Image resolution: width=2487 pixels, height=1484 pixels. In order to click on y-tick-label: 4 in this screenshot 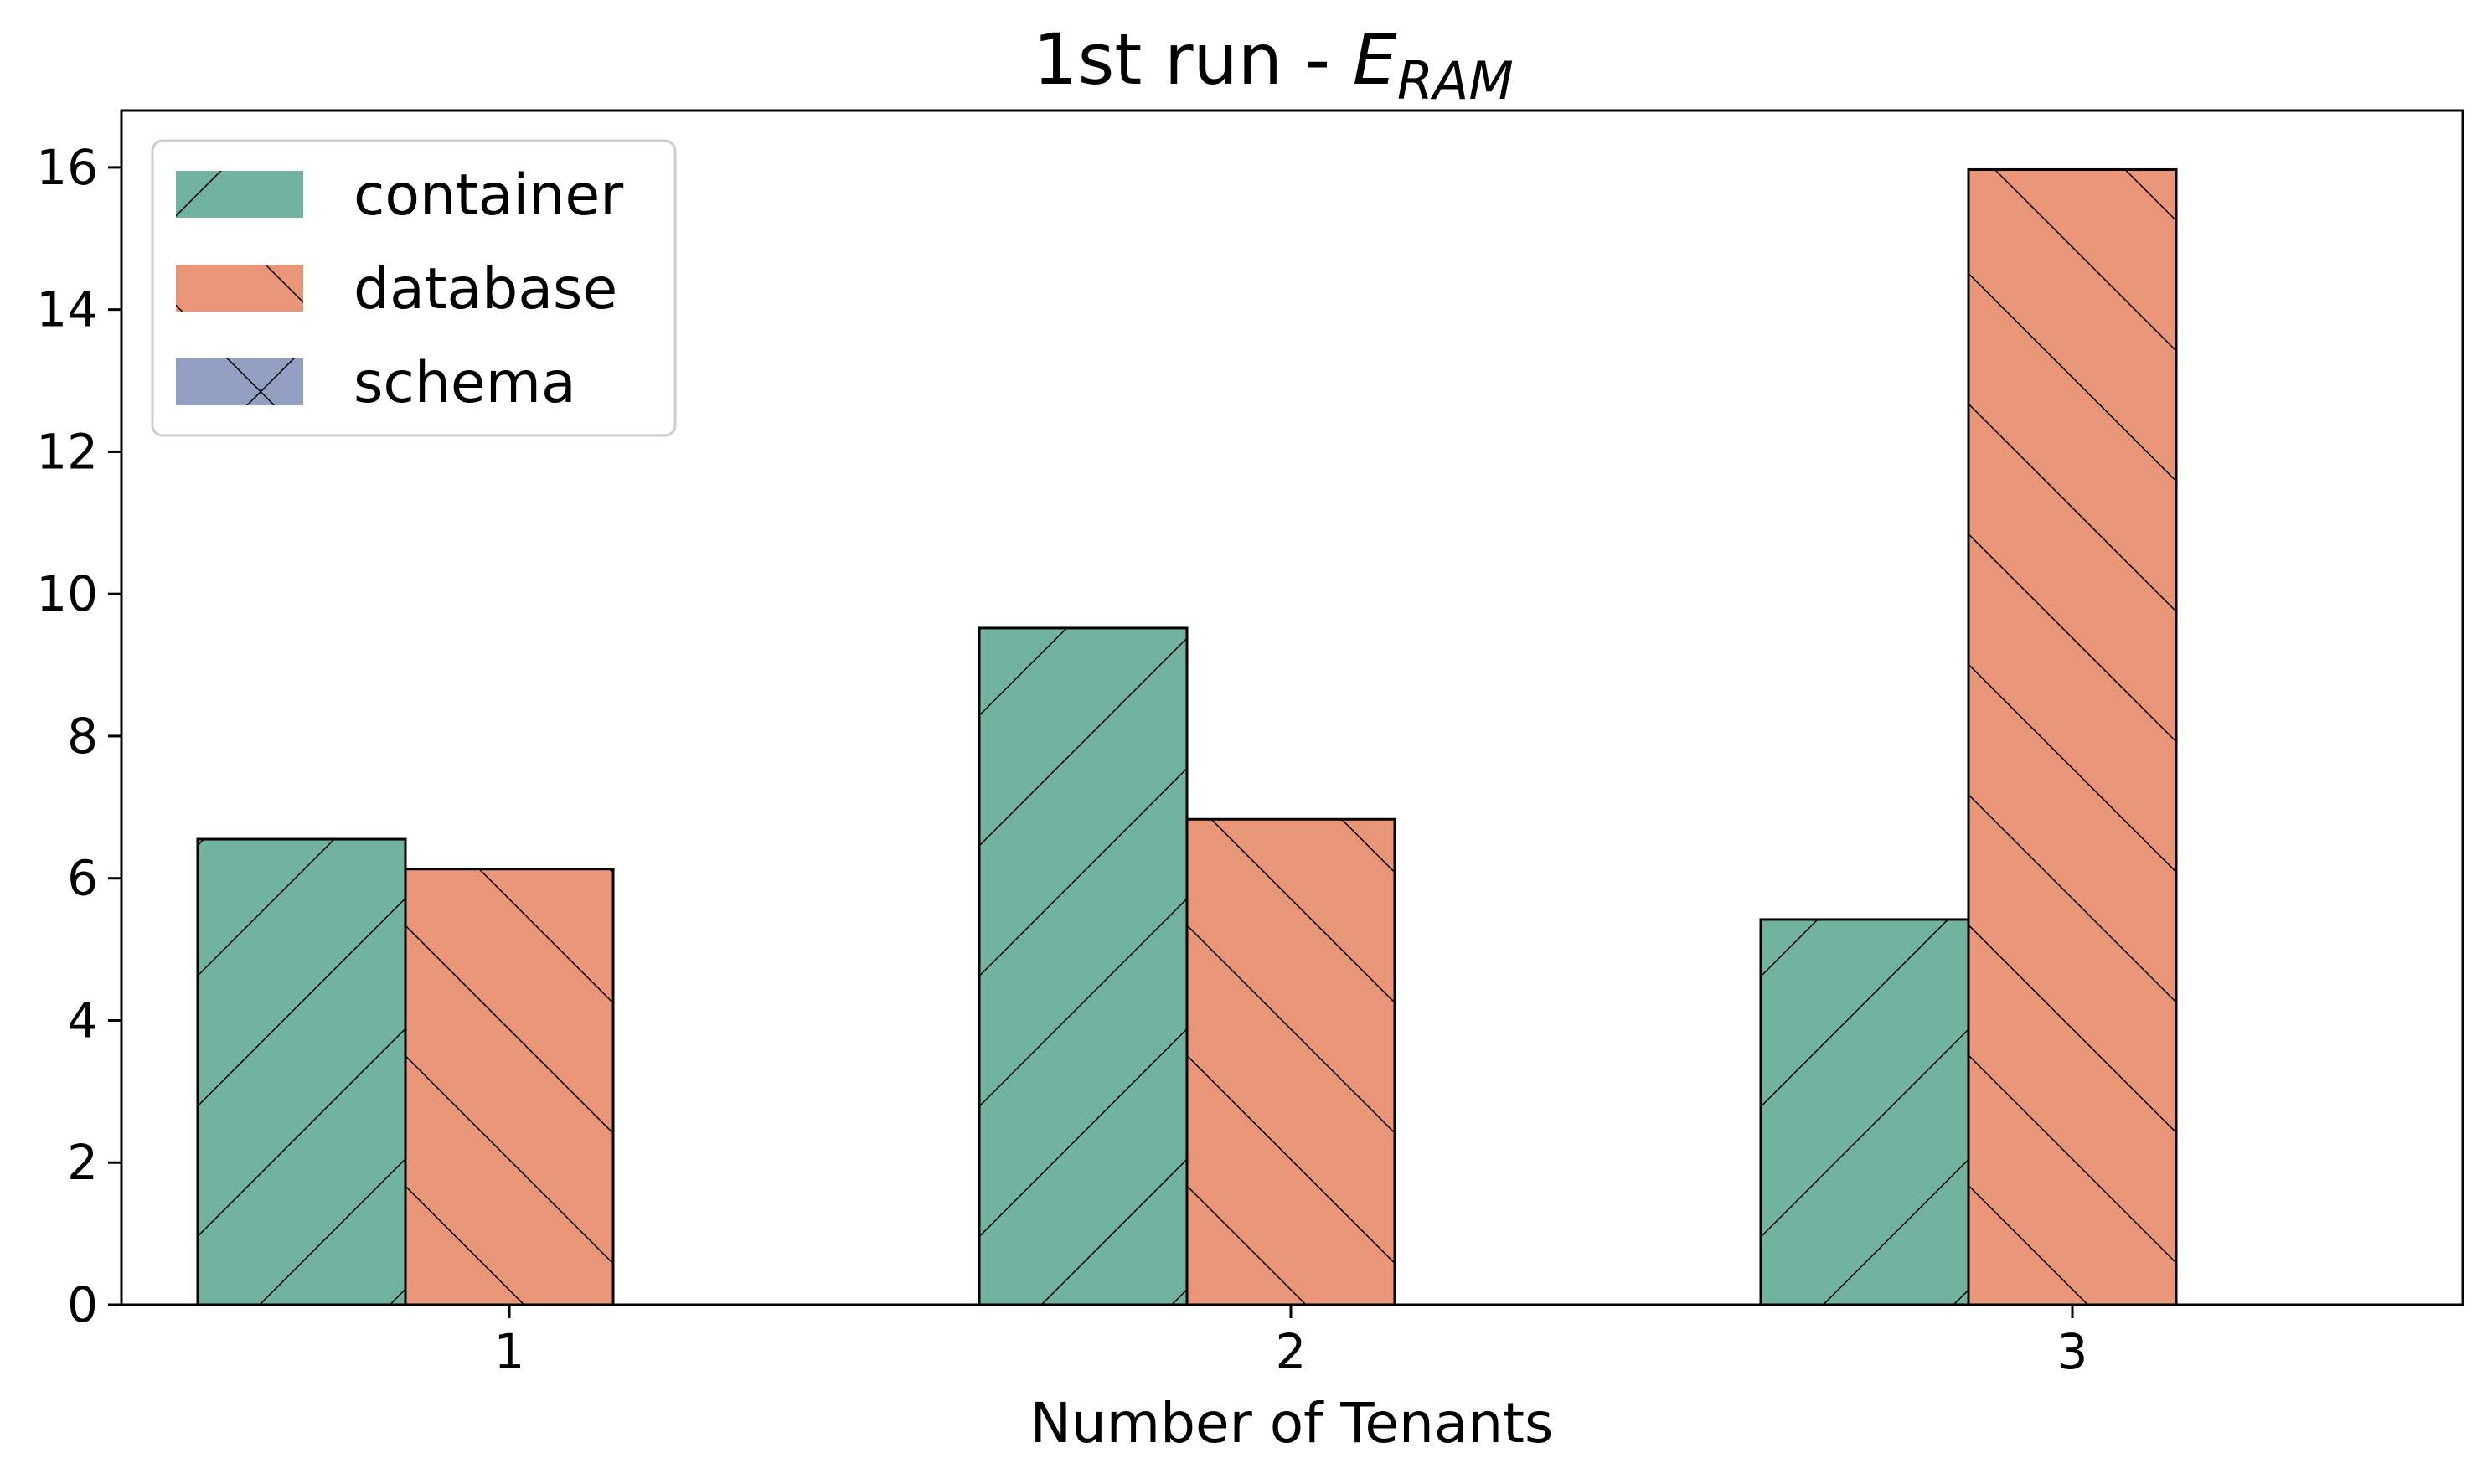, I will do `click(82, 1020)`.